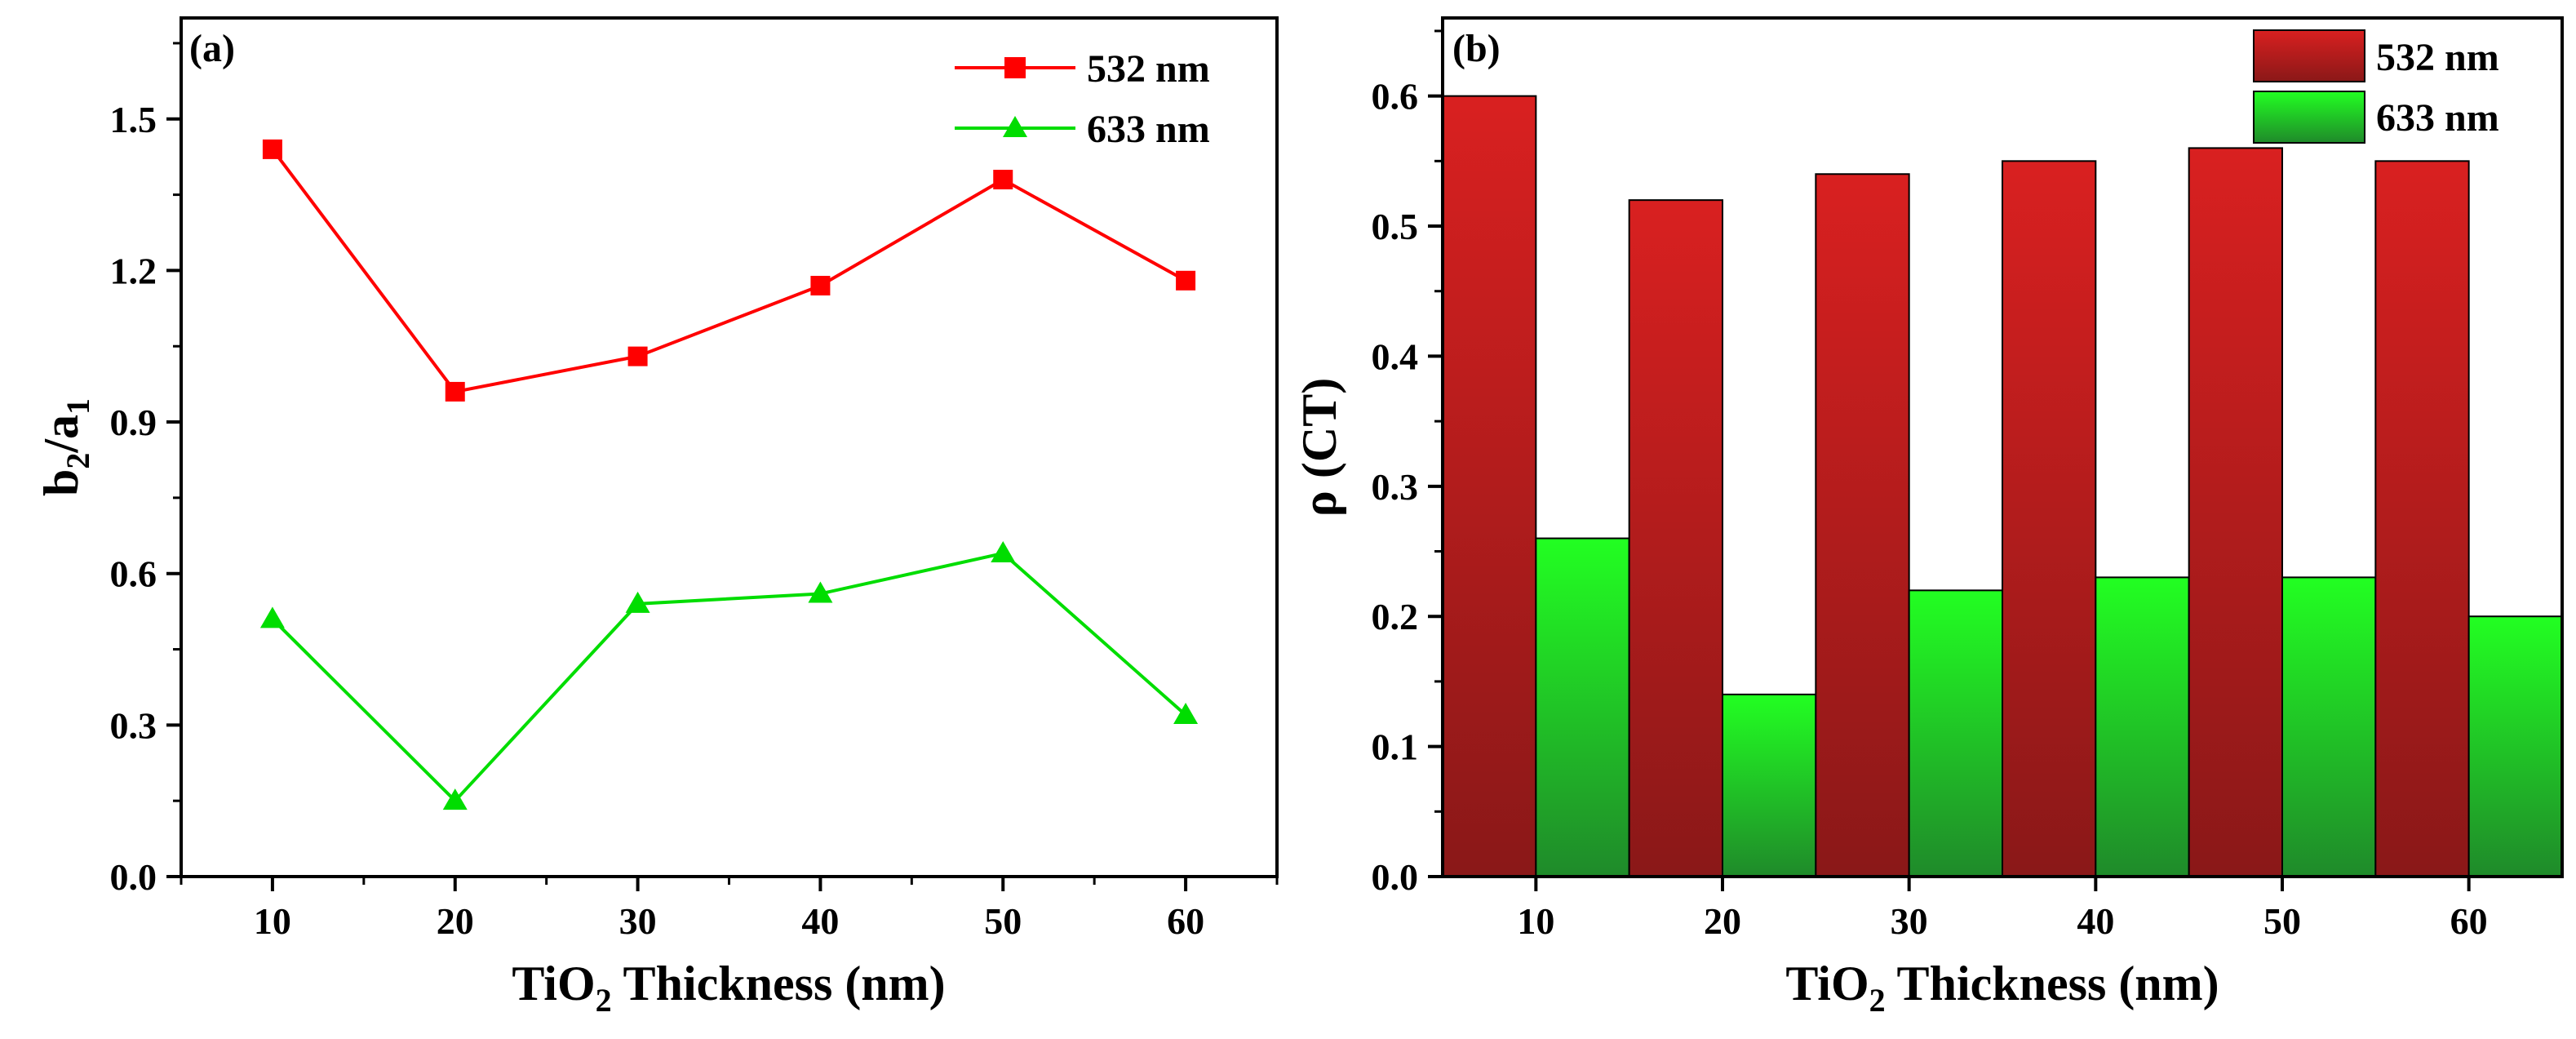 The height and width of the screenshot is (1039, 2576). What do you see at coordinates (133, 423) in the screenshot?
I see `y-tick-label: 0.9` at bounding box center [133, 423].